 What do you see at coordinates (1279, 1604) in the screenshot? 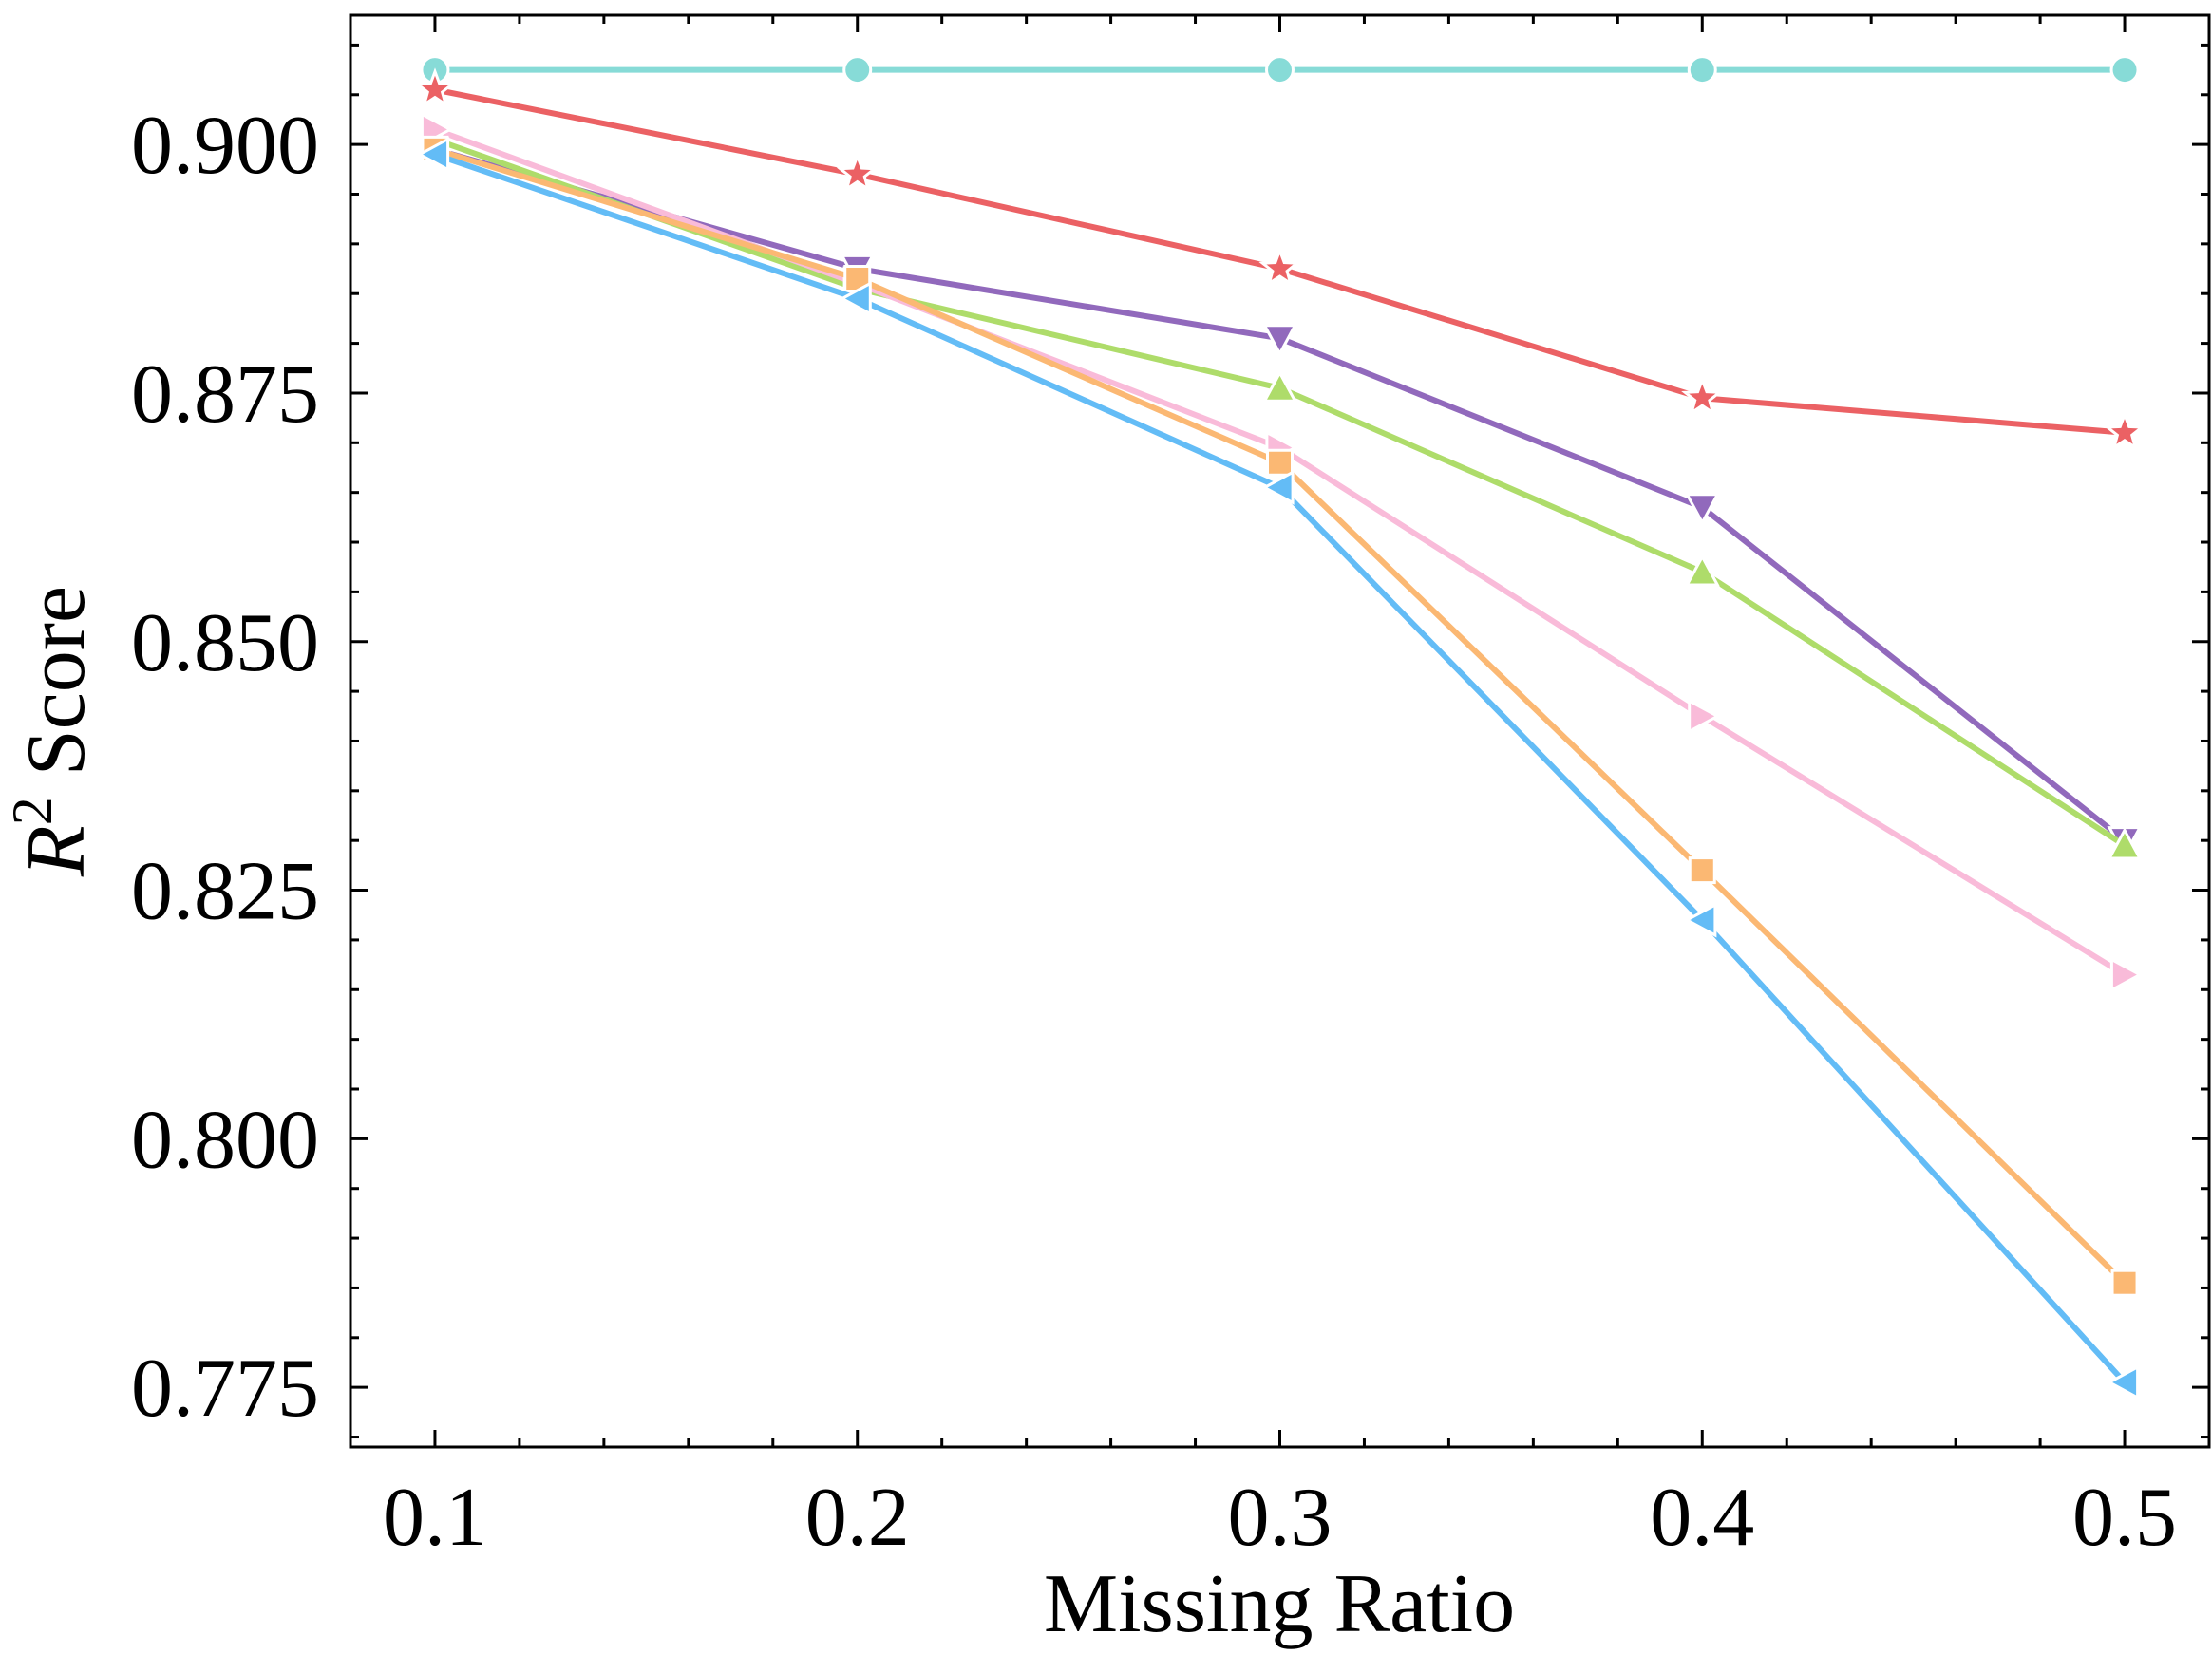
I see `x-axis-title: Missing Ratio` at bounding box center [1279, 1604].